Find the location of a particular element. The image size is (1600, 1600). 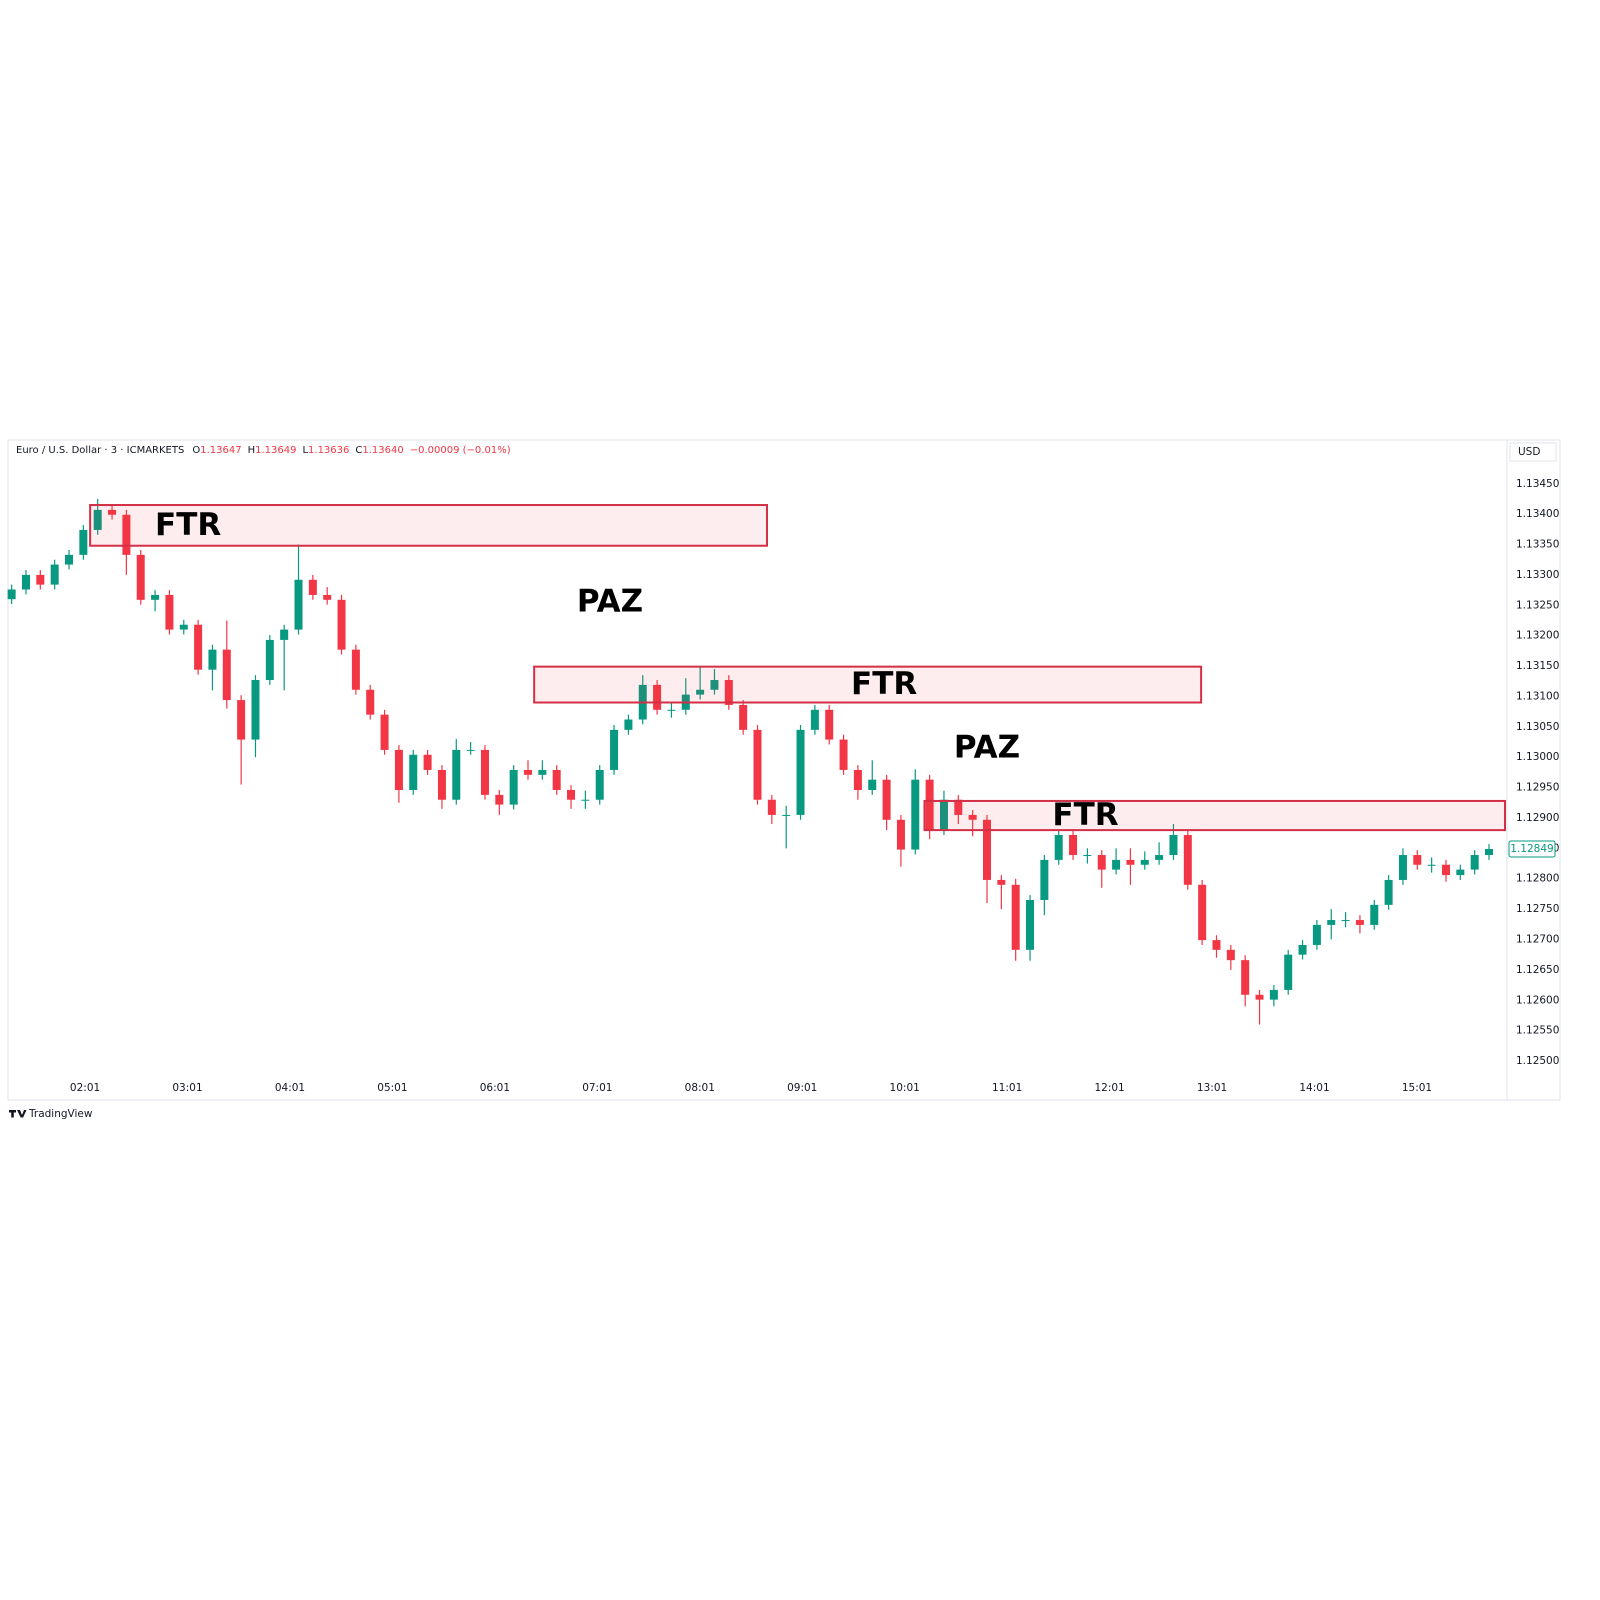

y-tick-label: 1.13250 is located at coordinates (1537, 605).